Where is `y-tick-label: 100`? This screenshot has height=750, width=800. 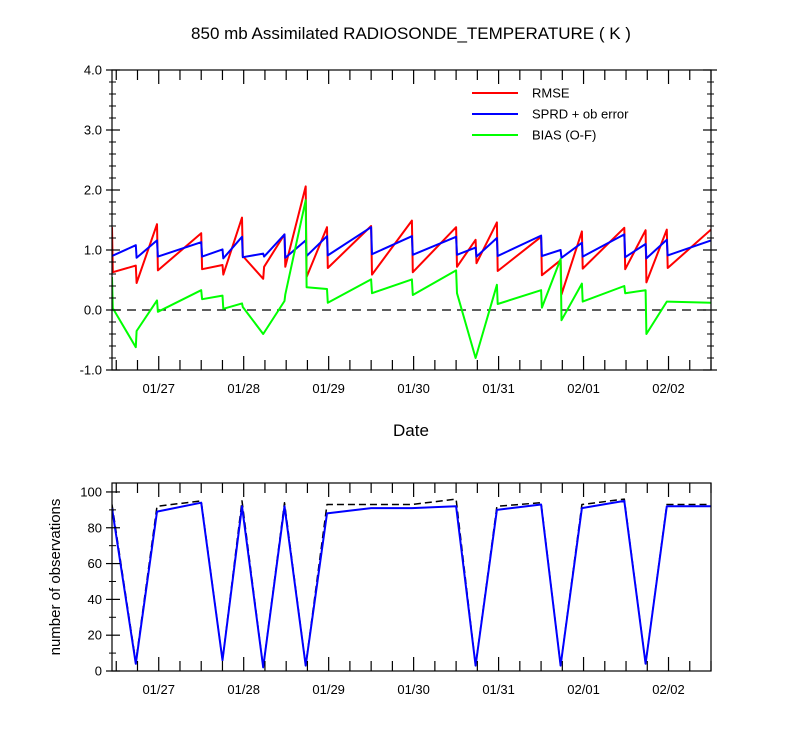 y-tick-label: 100 is located at coordinates (91, 491).